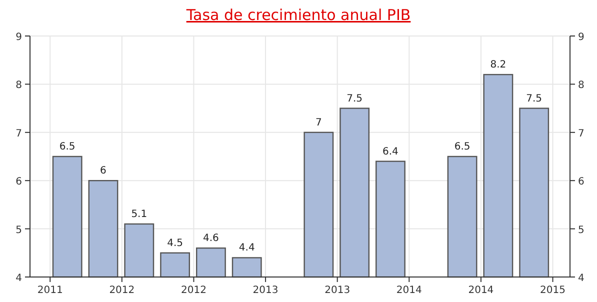 This screenshot has width=597, height=302. What do you see at coordinates (298, 15) in the screenshot?
I see `chart-title: Tasa de crecimiento anual PIB` at bounding box center [298, 15].